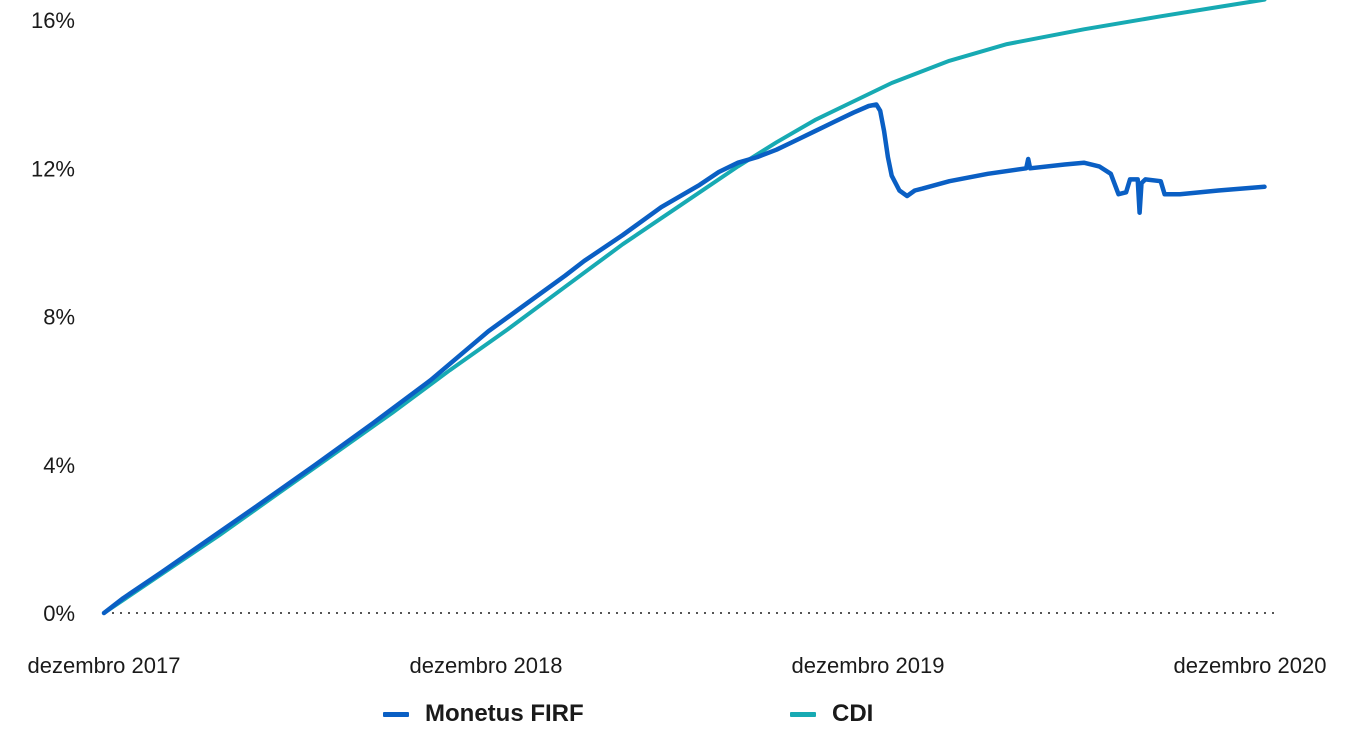 This screenshot has width=1371, height=756. What do you see at coordinates (53, 20) in the screenshot?
I see `y-tick-label: 16%` at bounding box center [53, 20].